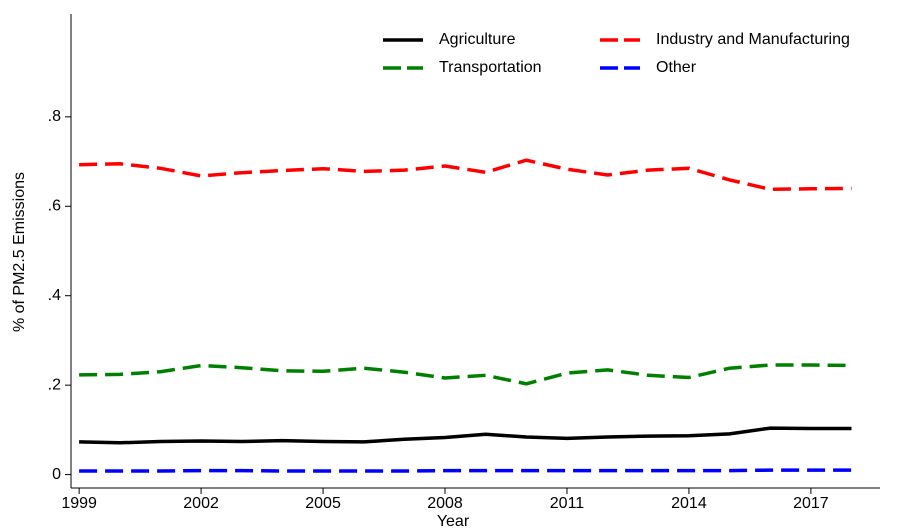  Describe the element at coordinates (323, 503) in the screenshot. I see `x-tick-label: 2005` at that location.